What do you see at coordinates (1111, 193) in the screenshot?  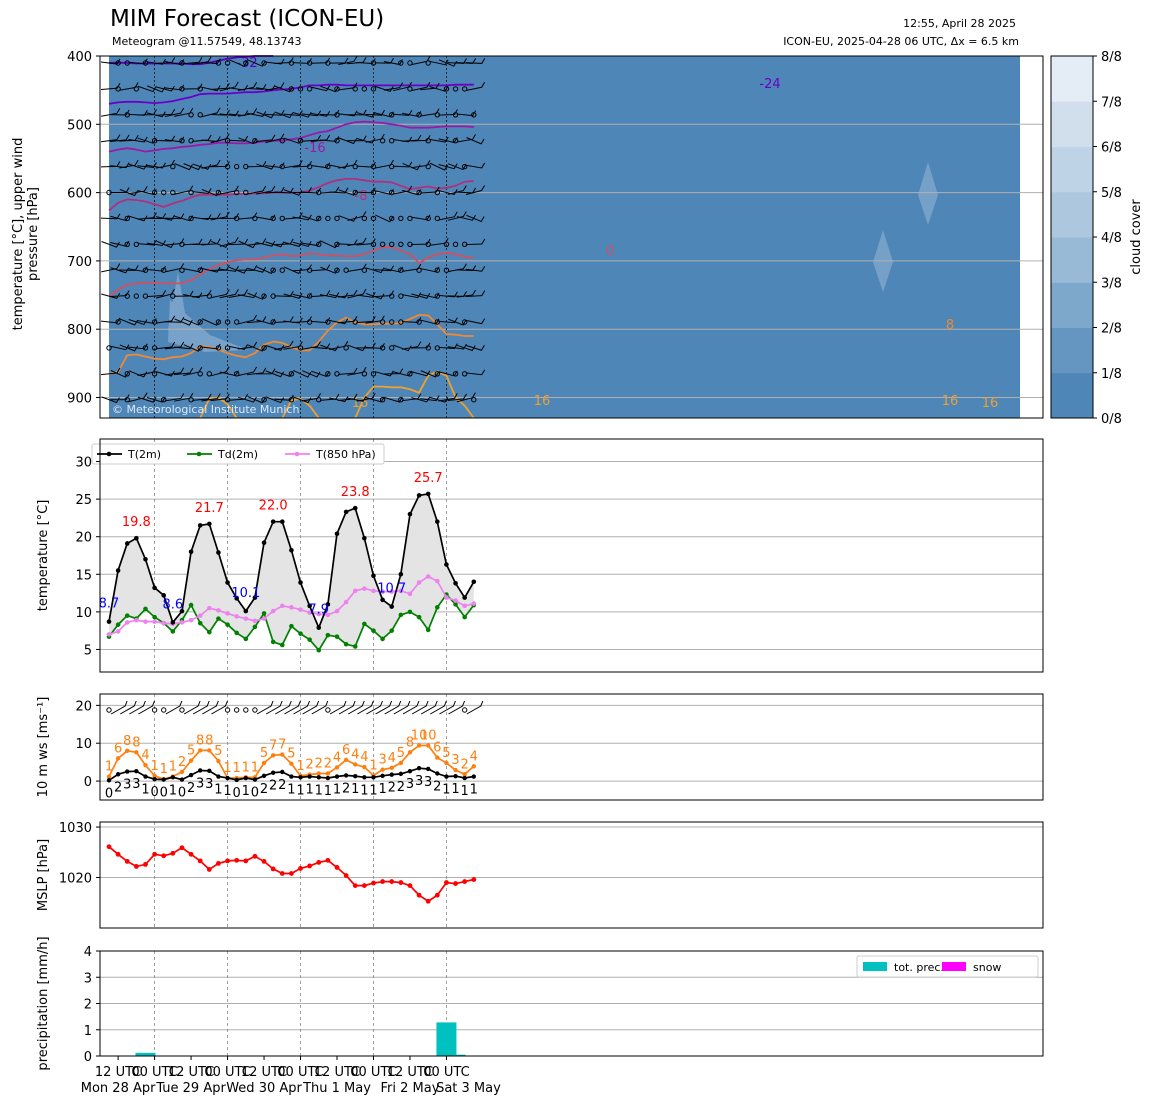 I see `colorbar-tick-label: 5/8` at bounding box center [1111, 193].